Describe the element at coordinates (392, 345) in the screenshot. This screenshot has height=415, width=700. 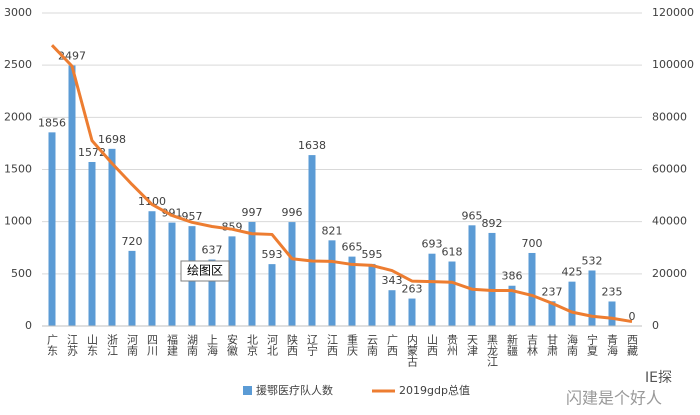
I see `x-tick-label: 广西` at that location.